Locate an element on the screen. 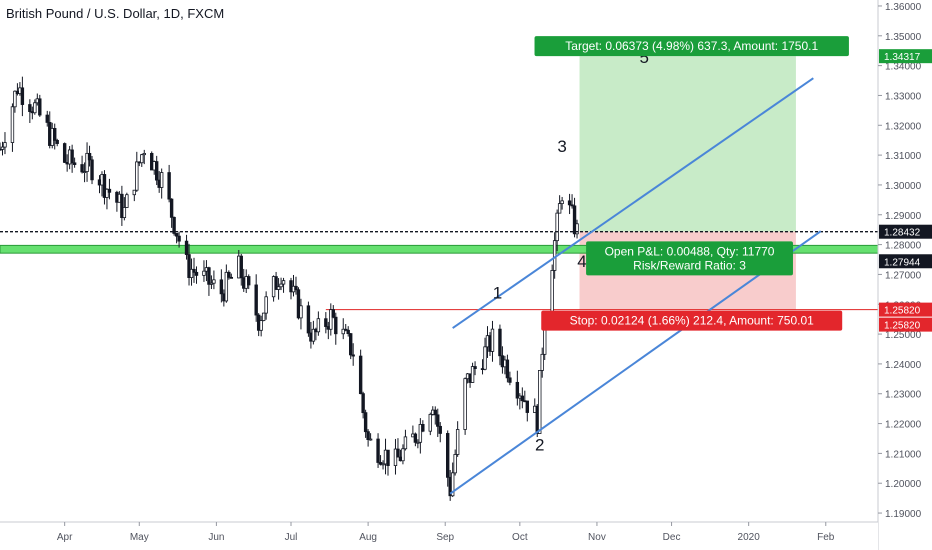  price-tick-label: 1.21000 is located at coordinates (903, 454).